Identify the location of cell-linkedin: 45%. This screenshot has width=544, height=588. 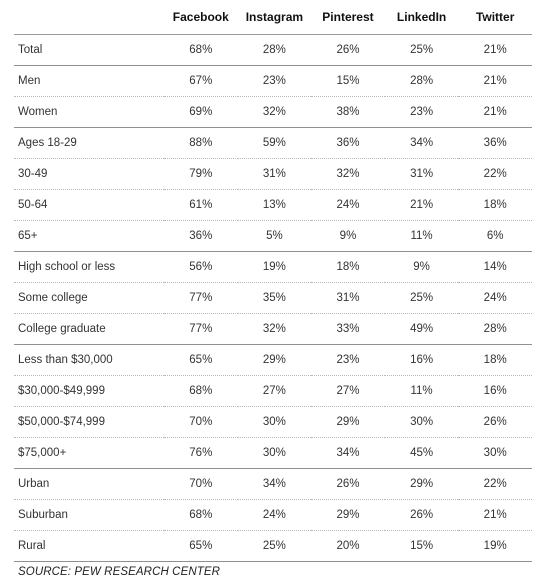
(421, 453).